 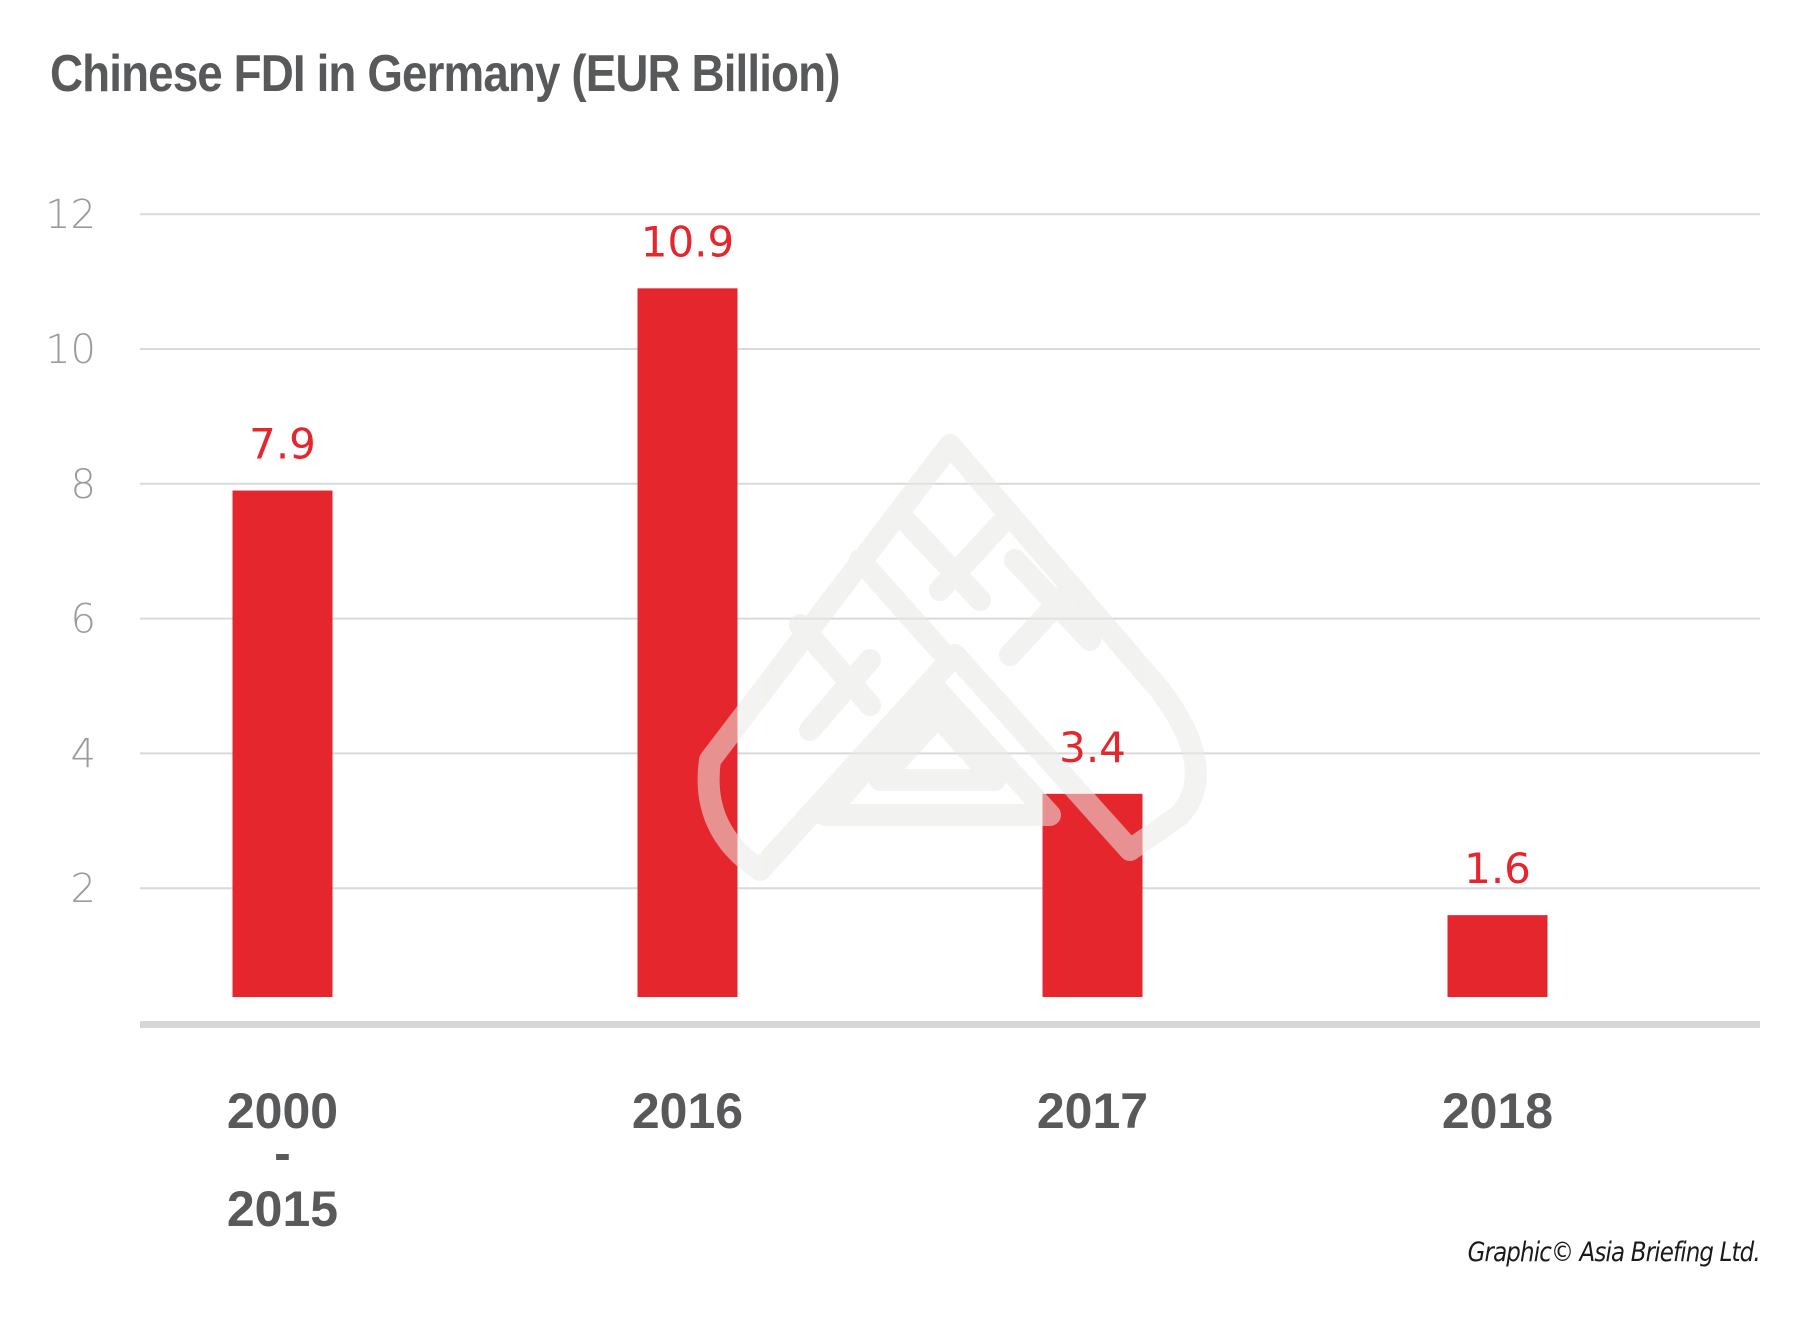 What do you see at coordinates (70, 350) in the screenshot?
I see `y-tick-label: 10` at bounding box center [70, 350].